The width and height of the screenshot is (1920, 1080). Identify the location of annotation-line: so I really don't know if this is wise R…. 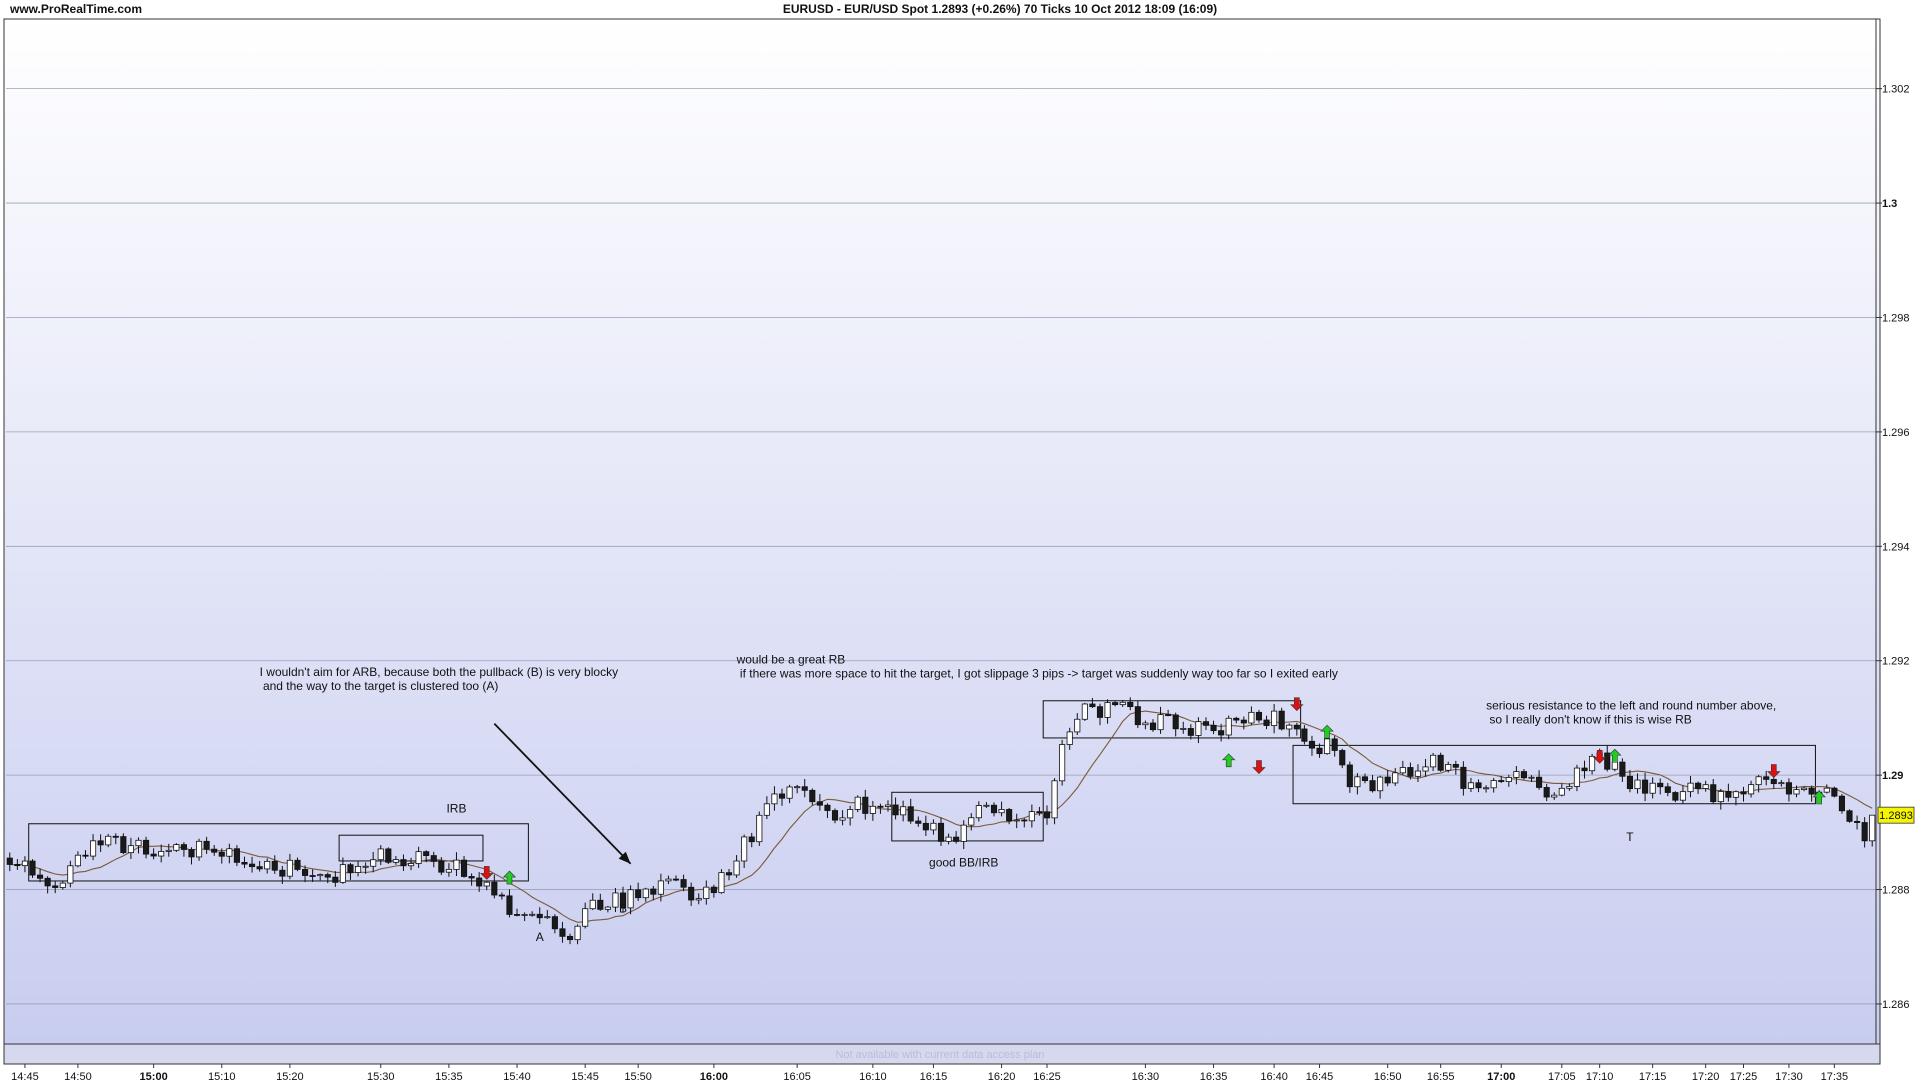
(1589, 719).